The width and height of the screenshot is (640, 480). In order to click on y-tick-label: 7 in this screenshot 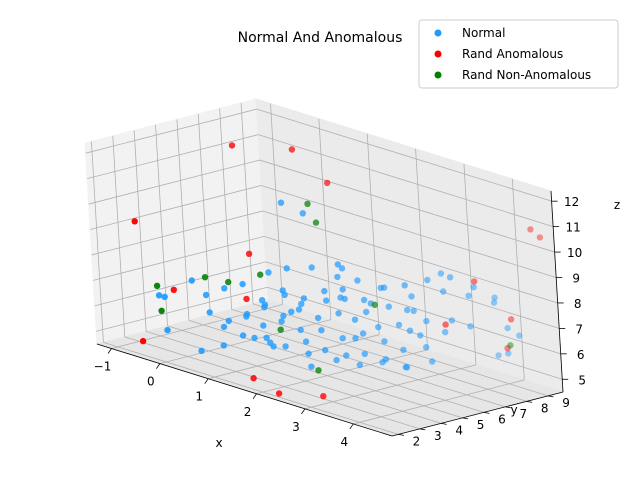, I will do `click(523, 414)`.